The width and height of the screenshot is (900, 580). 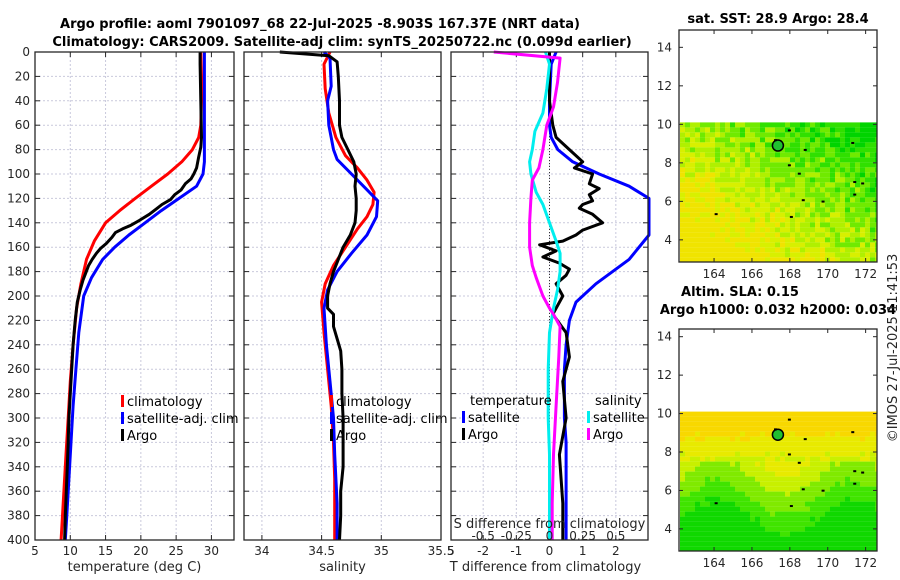 I want to click on y-tick-label: 4, so click(x=668, y=529).